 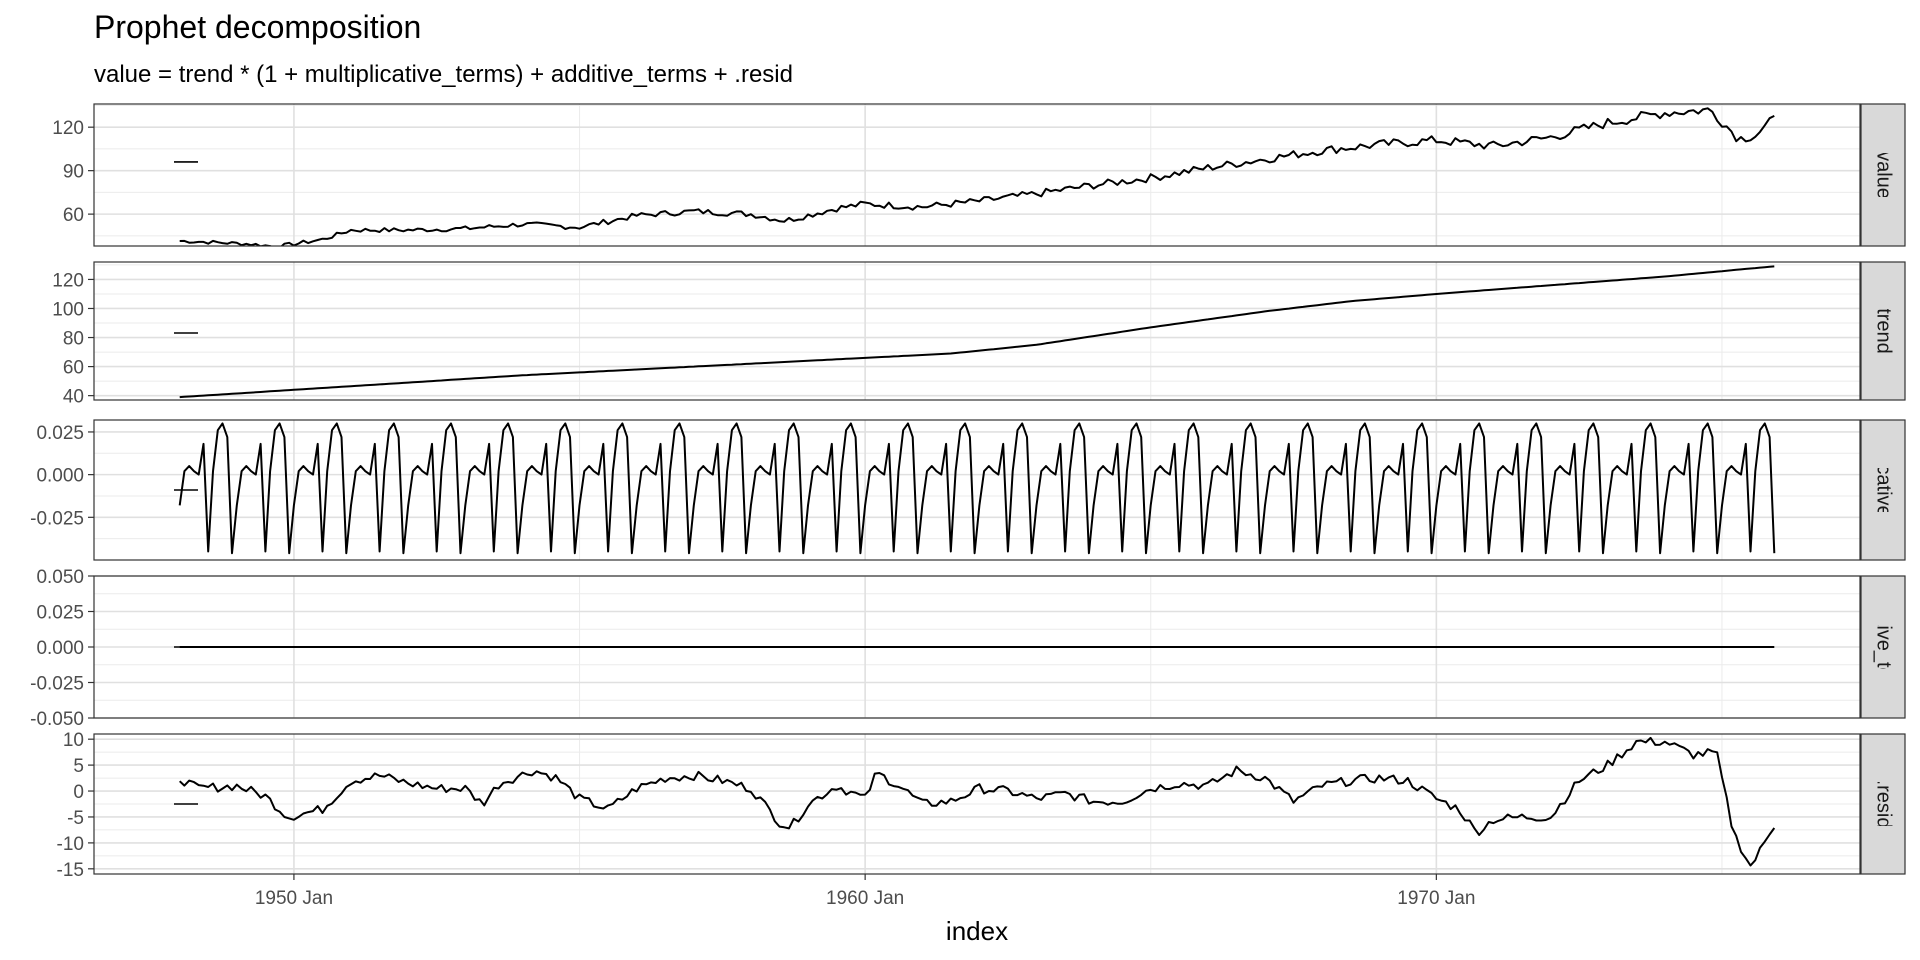 I want to click on tick-label-y: 100, so click(x=68, y=309).